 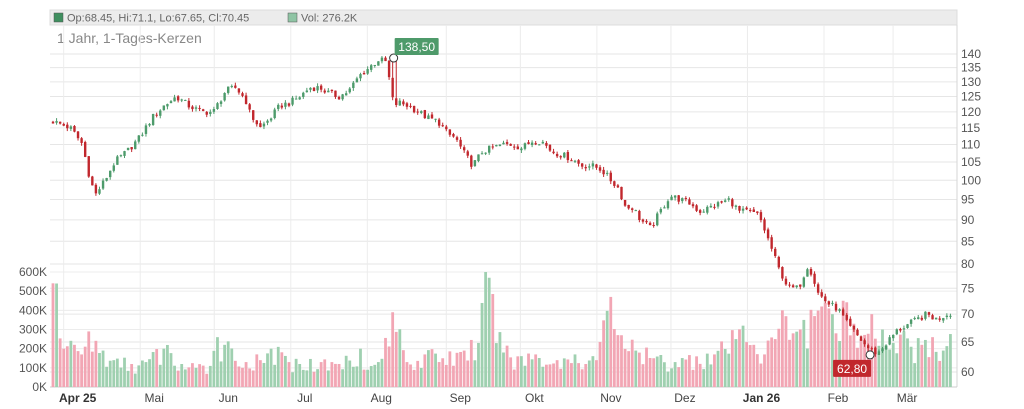 What do you see at coordinates (870, 355) in the screenshot?
I see `low-marker` at bounding box center [870, 355].